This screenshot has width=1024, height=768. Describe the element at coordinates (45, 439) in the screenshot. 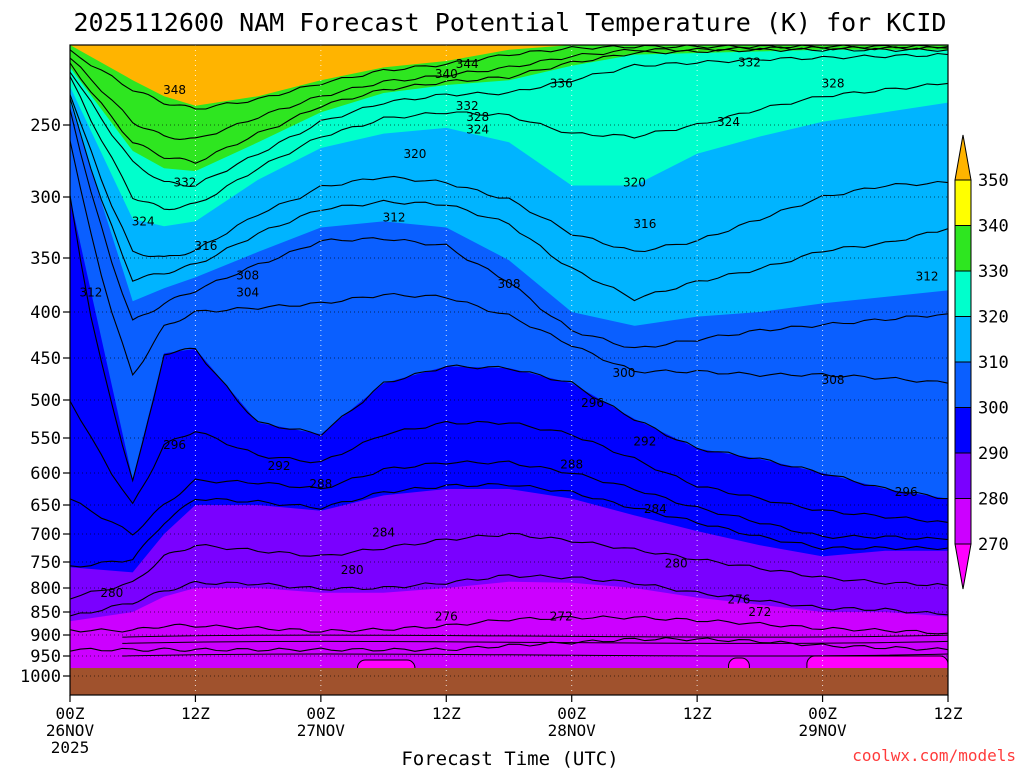

I see `y-tick-label: 550` at that location.